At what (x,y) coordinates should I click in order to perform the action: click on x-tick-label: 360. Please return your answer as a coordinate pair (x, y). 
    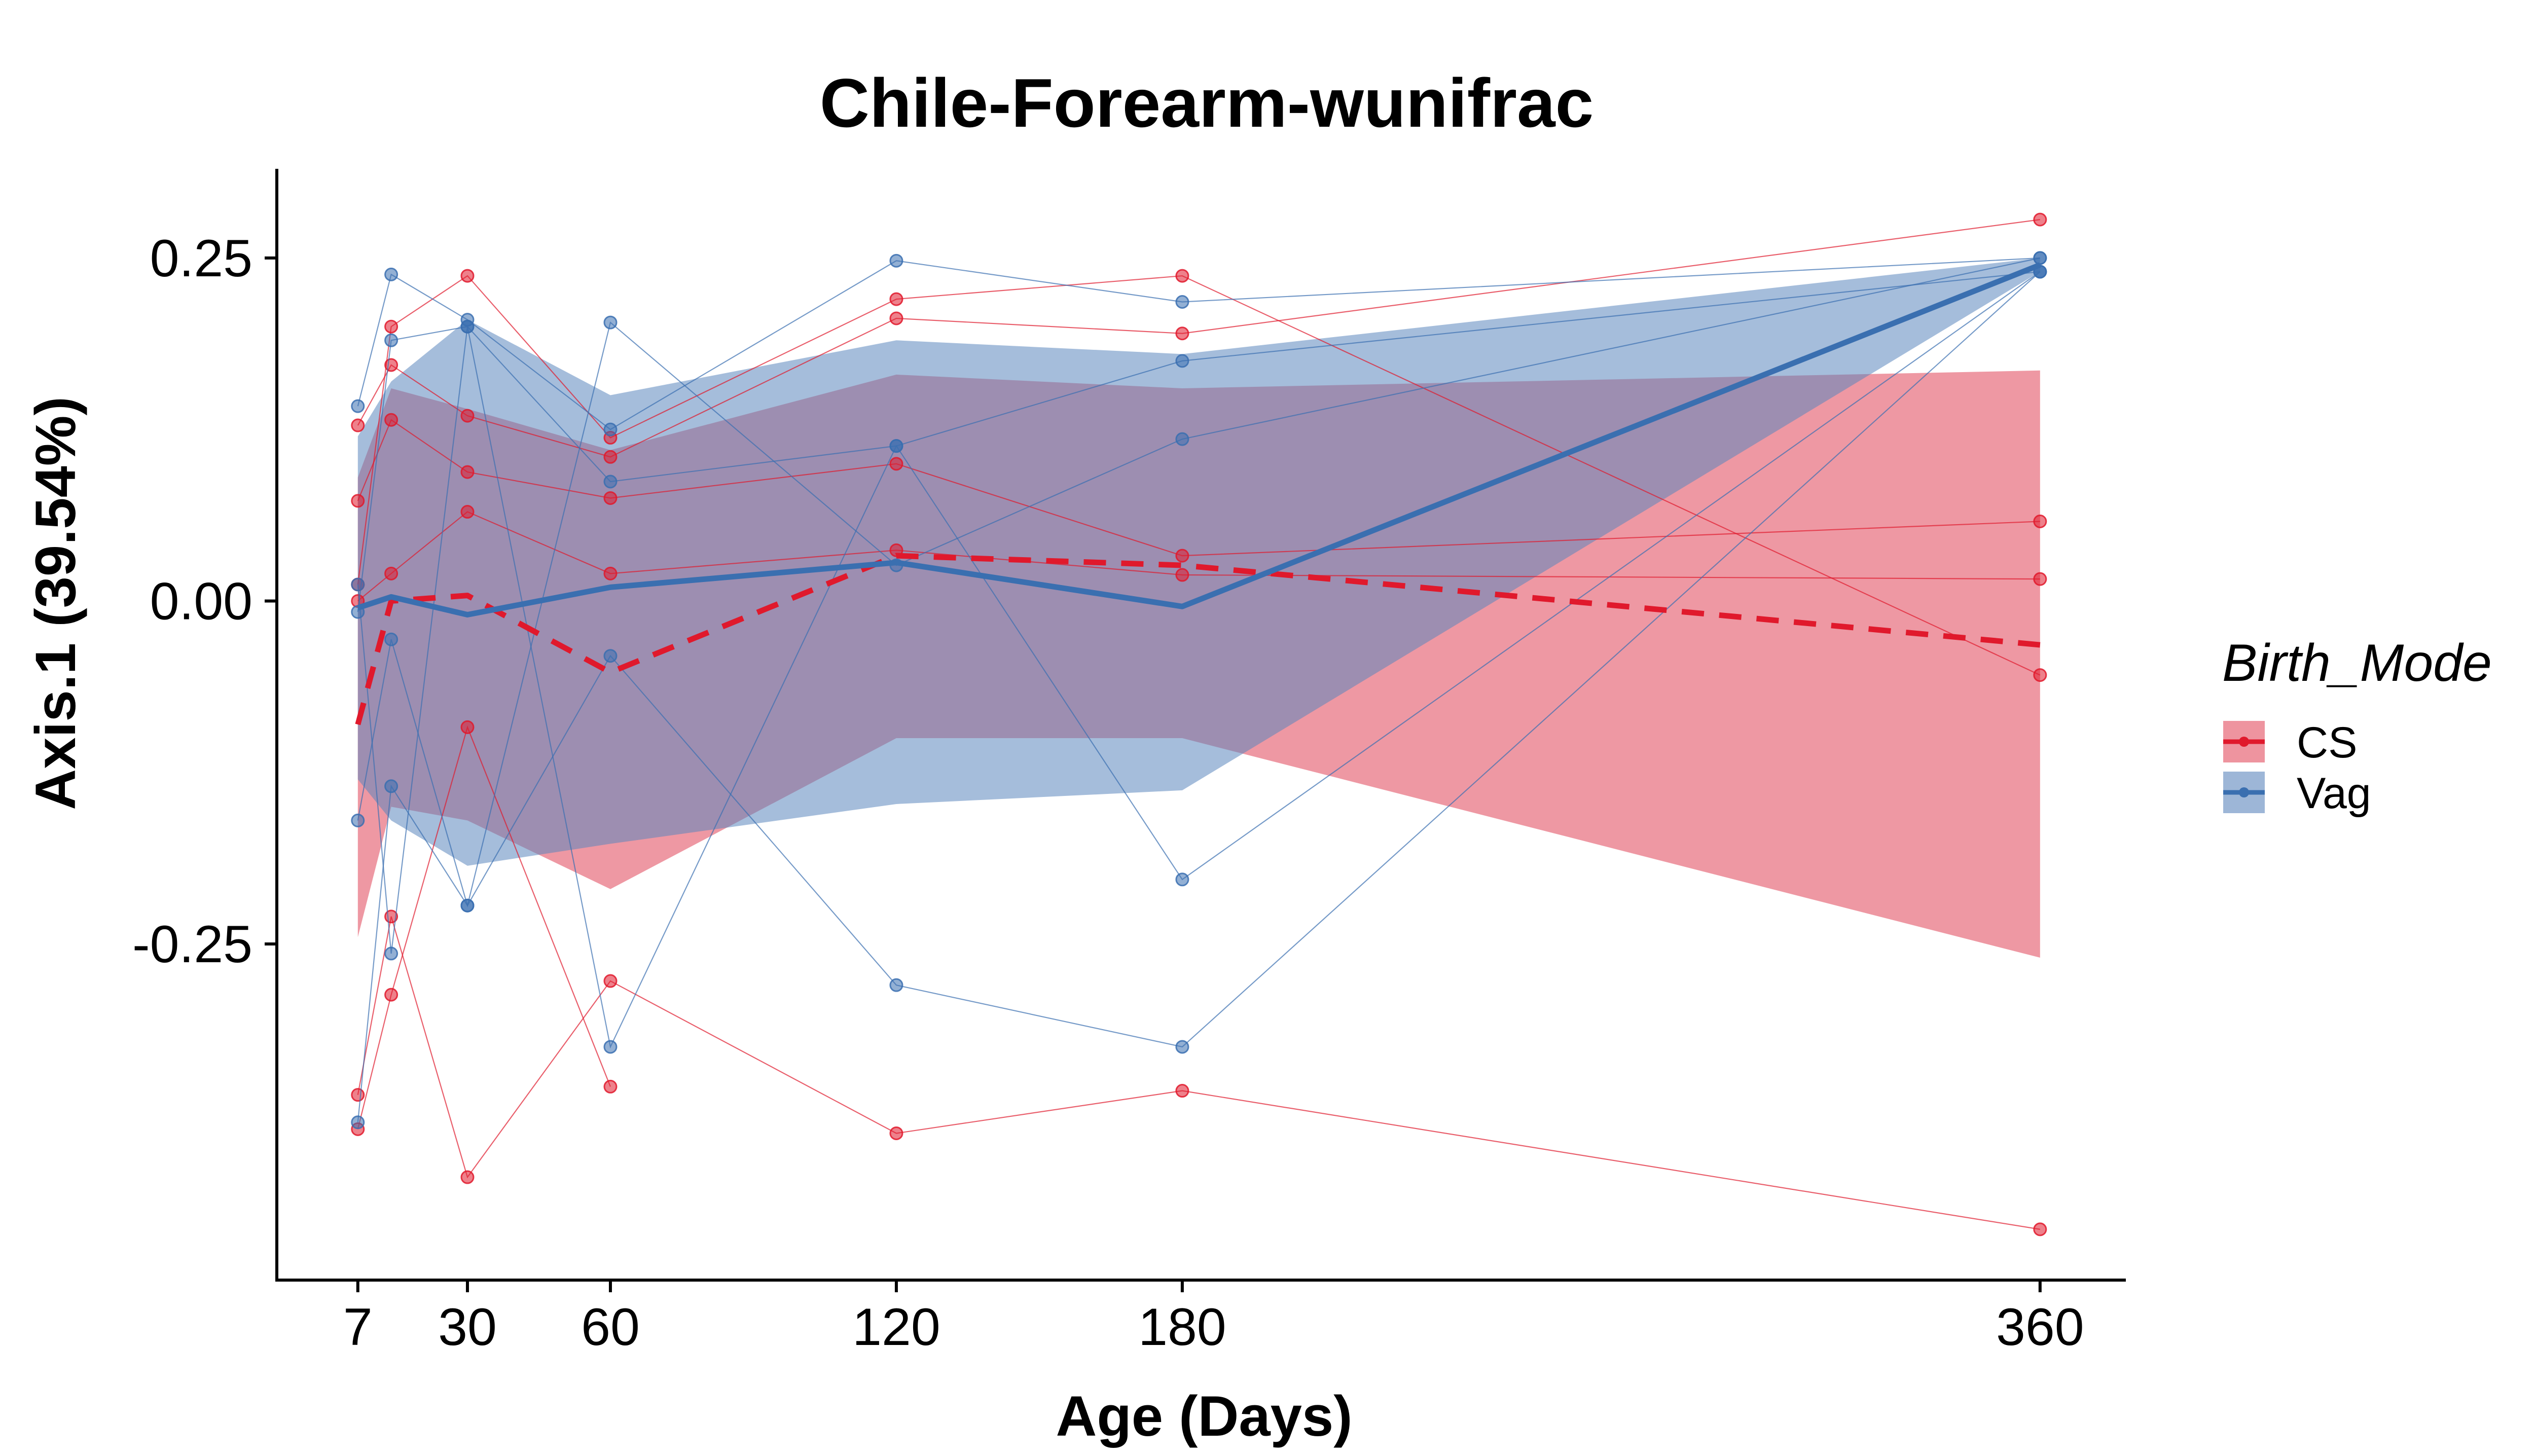
    Looking at the image, I should click on (2040, 1327).